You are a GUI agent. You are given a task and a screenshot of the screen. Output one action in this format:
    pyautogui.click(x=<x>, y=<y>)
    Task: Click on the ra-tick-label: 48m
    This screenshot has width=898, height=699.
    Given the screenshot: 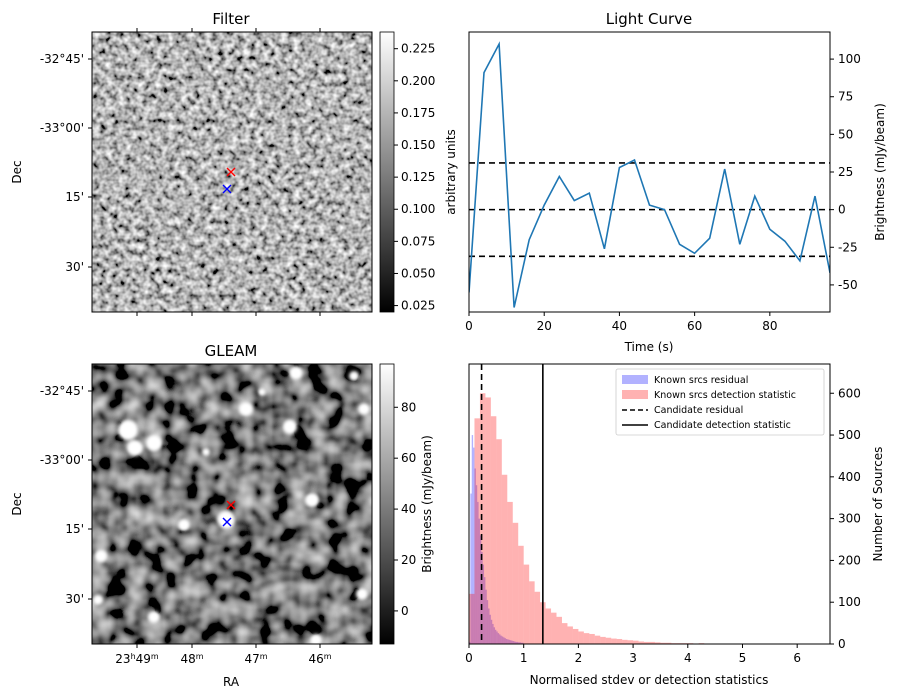 What is the action you would take?
    pyautogui.click(x=191, y=659)
    